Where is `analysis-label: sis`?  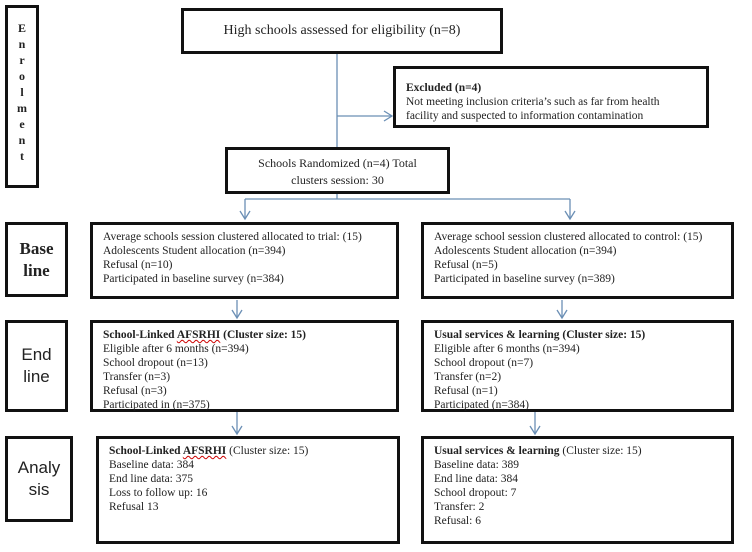 analysis-label: sis is located at coordinates (39, 489).